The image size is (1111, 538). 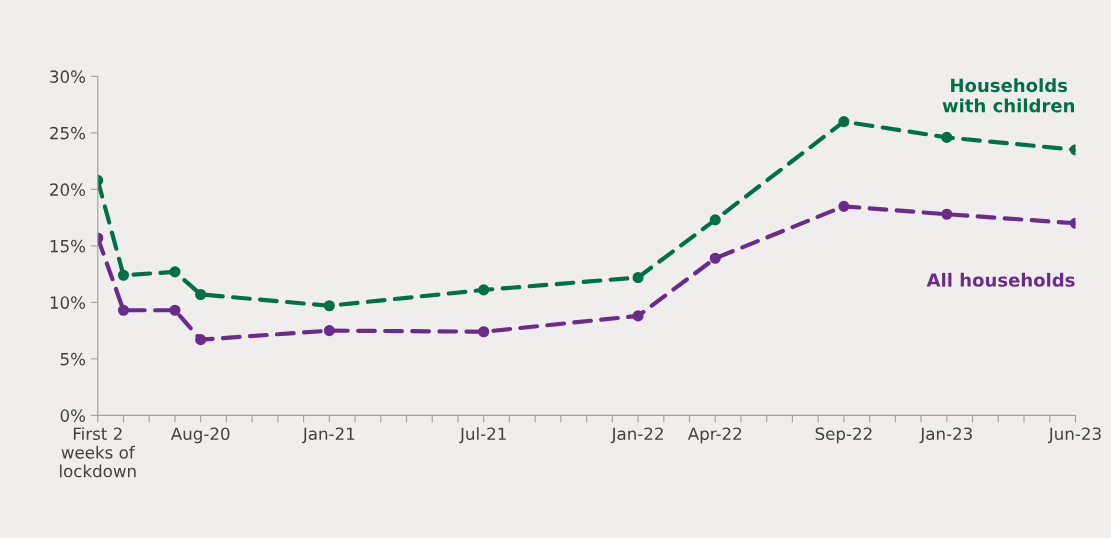 I want to click on series-label: Households with children, so click(x=1008, y=95).